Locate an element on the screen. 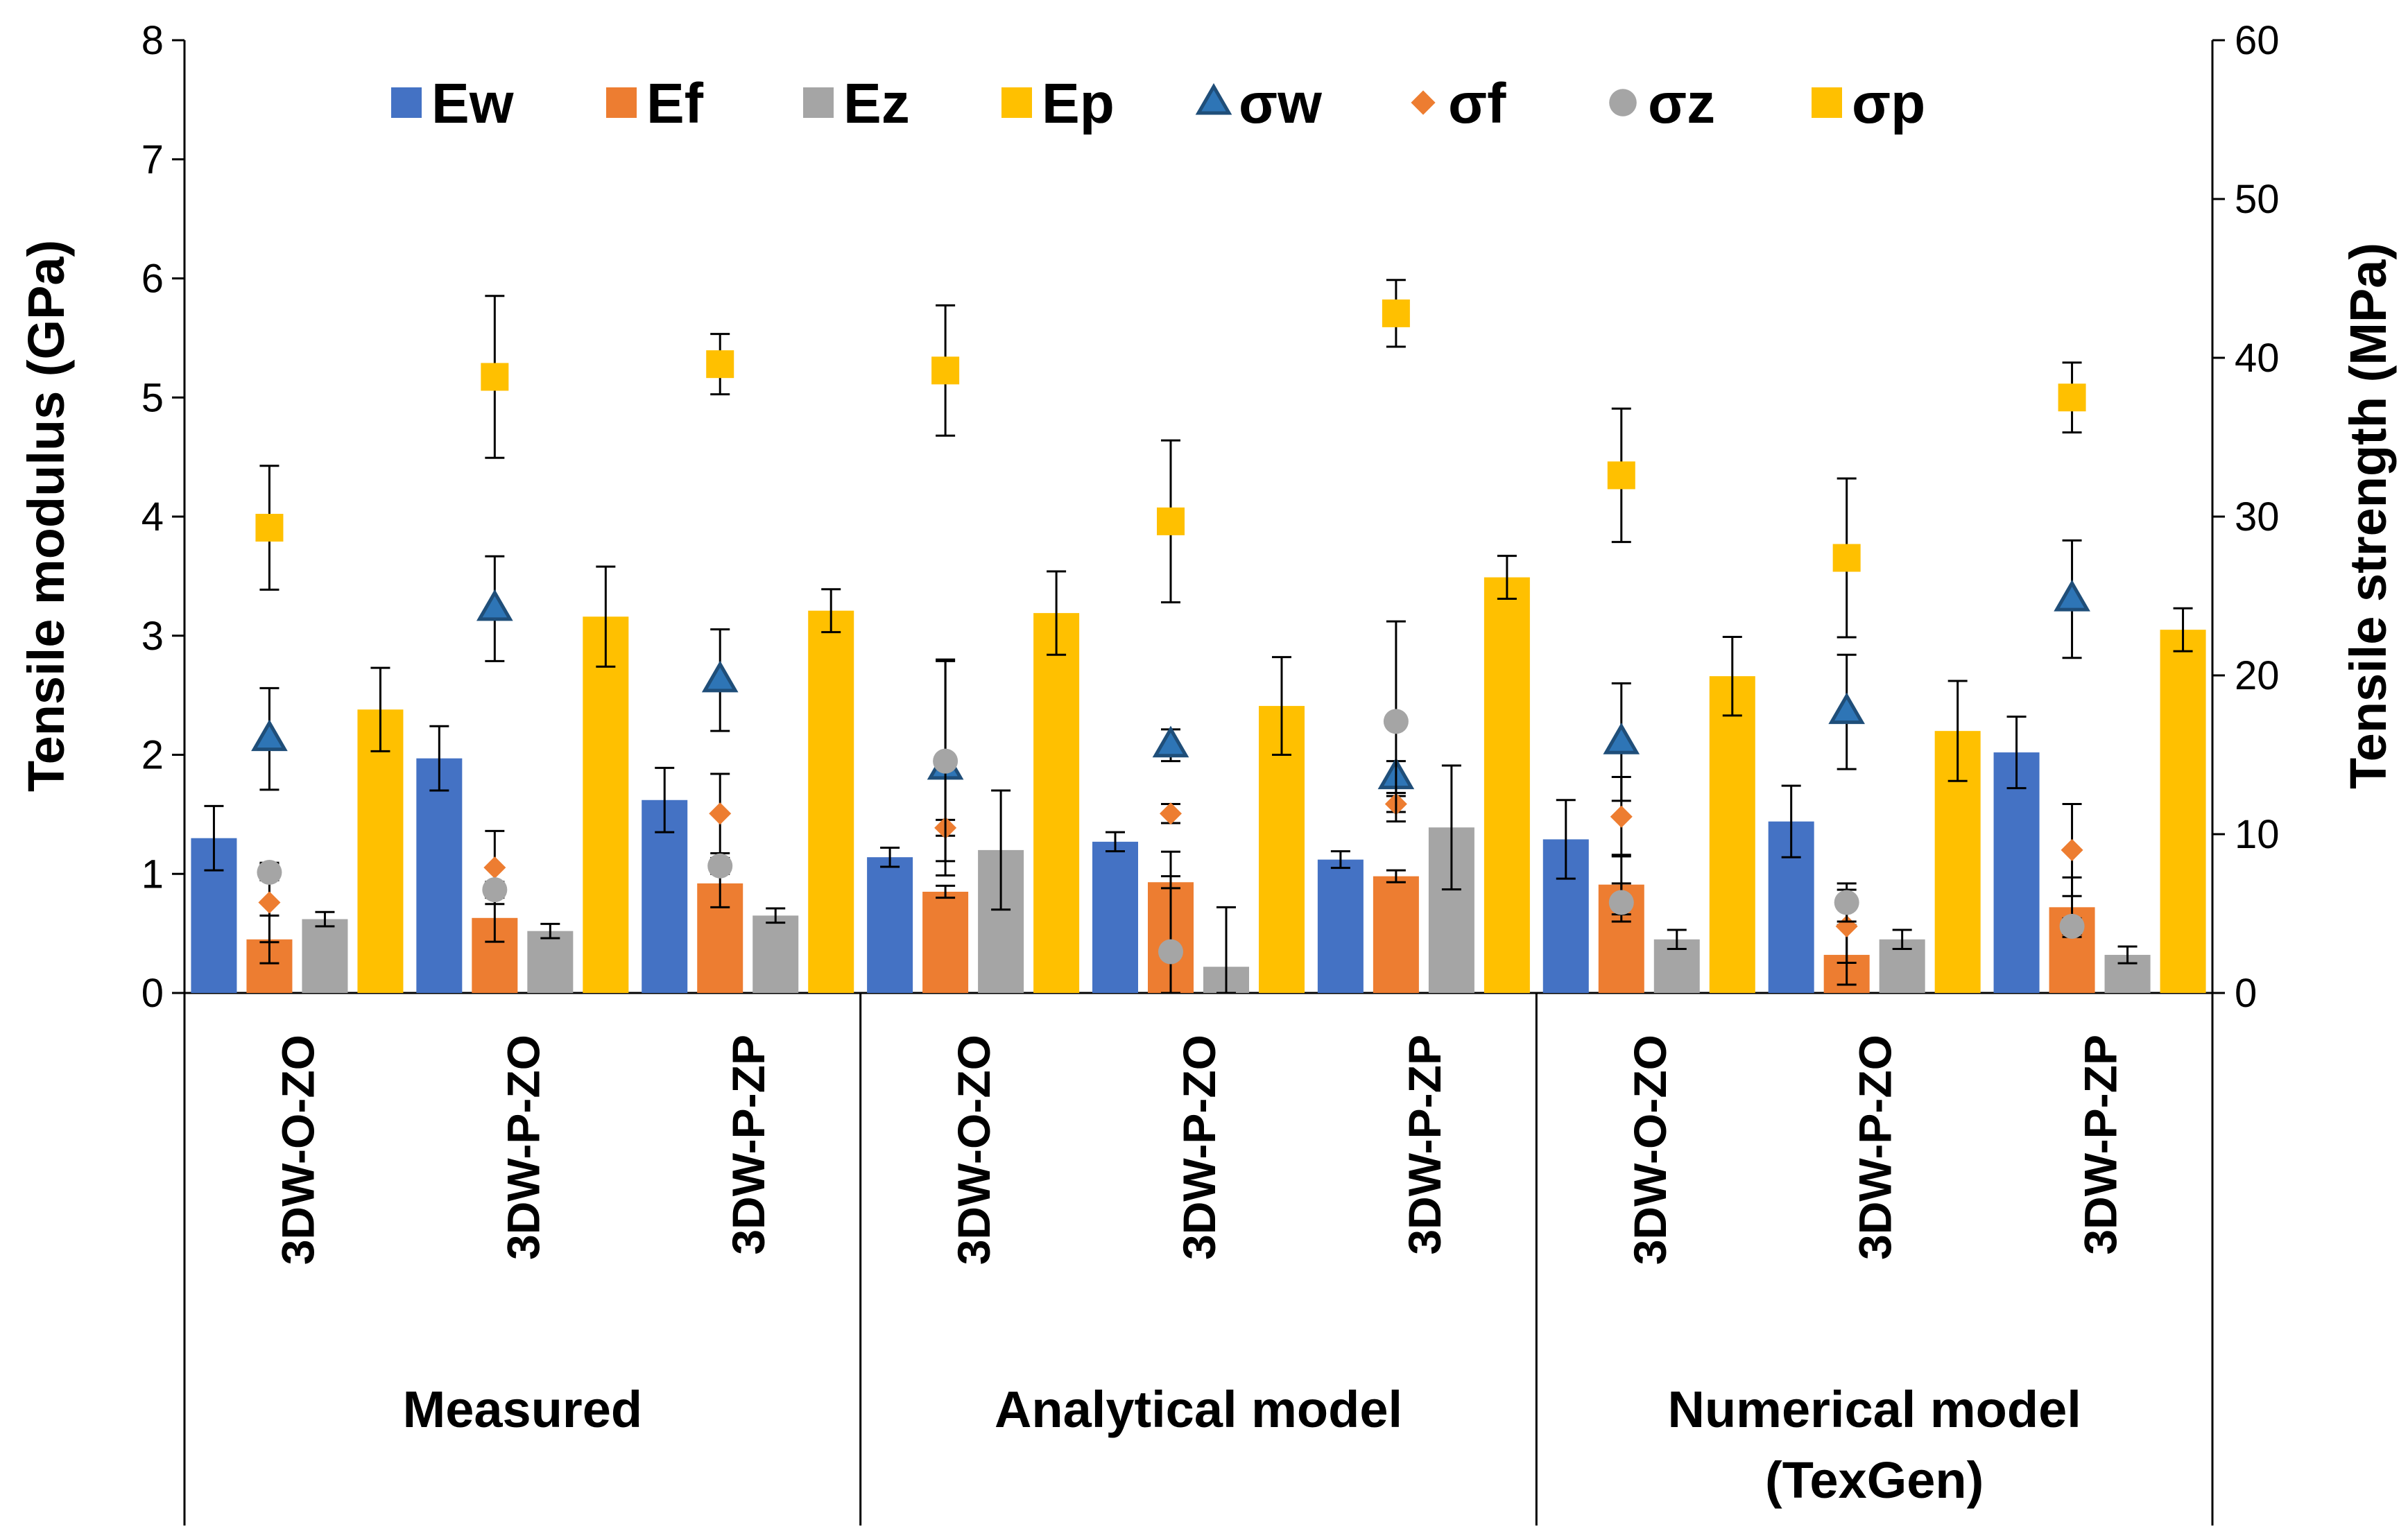 This screenshot has height=1538, width=2408. y-left-tick-label: 6 is located at coordinates (152, 279).